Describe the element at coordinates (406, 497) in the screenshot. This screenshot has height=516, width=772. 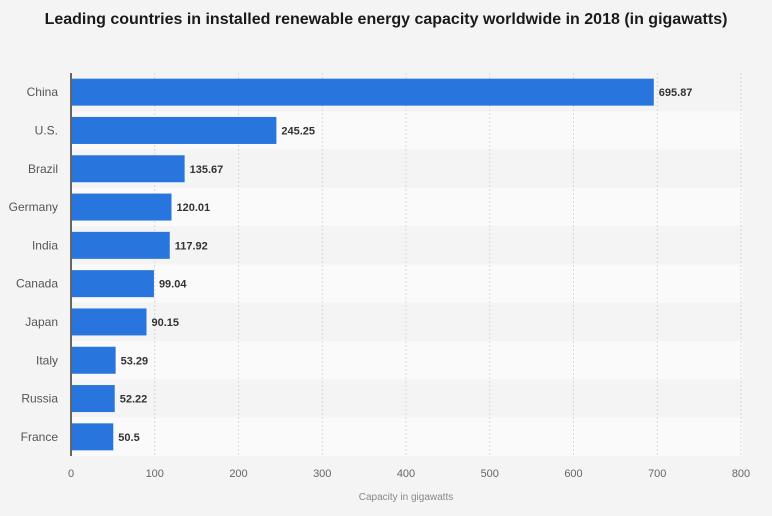
I see `x-axis-title: Capacity in gigawatts` at that location.